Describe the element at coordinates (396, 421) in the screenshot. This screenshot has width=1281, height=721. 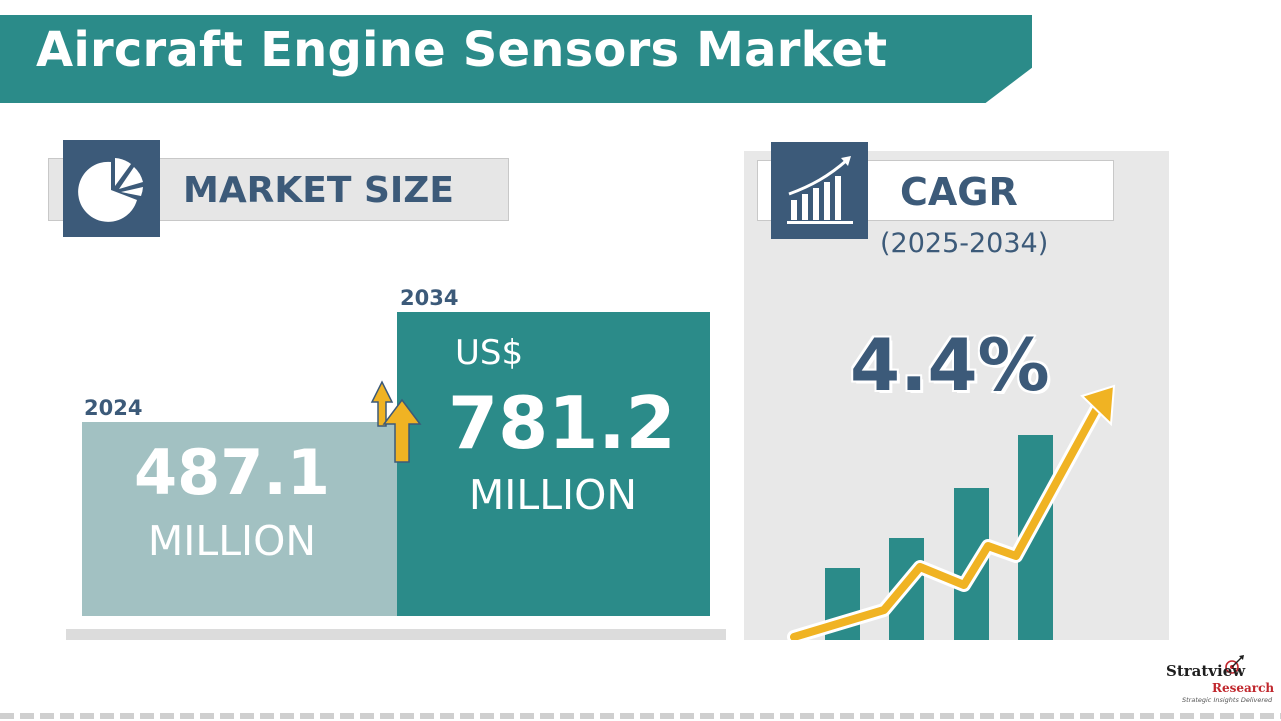
I see `growth-arrows-icon` at that location.